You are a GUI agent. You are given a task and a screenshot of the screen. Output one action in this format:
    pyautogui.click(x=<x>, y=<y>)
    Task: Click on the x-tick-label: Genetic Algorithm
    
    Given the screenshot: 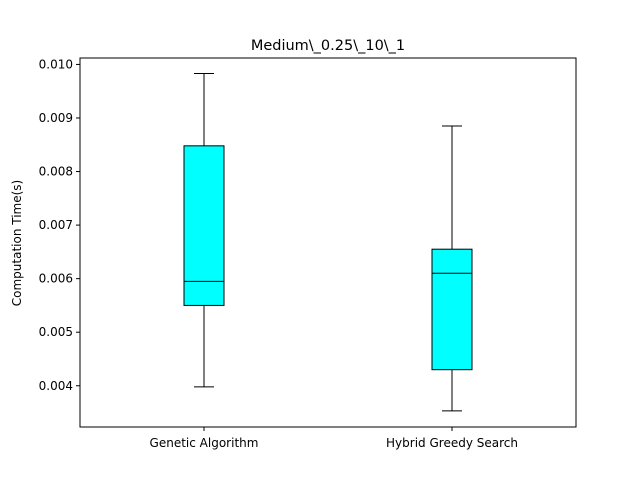 What is the action you would take?
    pyautogui.click(x=204, y=443)
    